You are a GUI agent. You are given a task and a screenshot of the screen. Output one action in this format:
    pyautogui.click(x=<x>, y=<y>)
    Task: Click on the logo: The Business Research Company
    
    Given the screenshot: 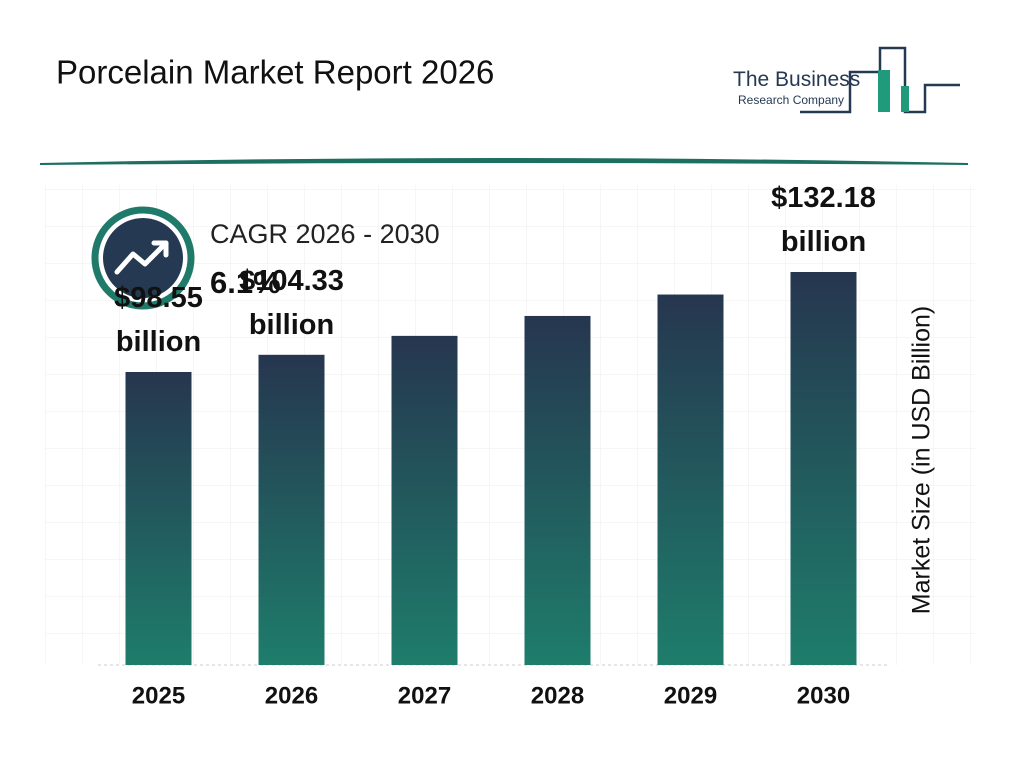 What is the action you would take?
    pyautogui.click(x=846, y=80)
    